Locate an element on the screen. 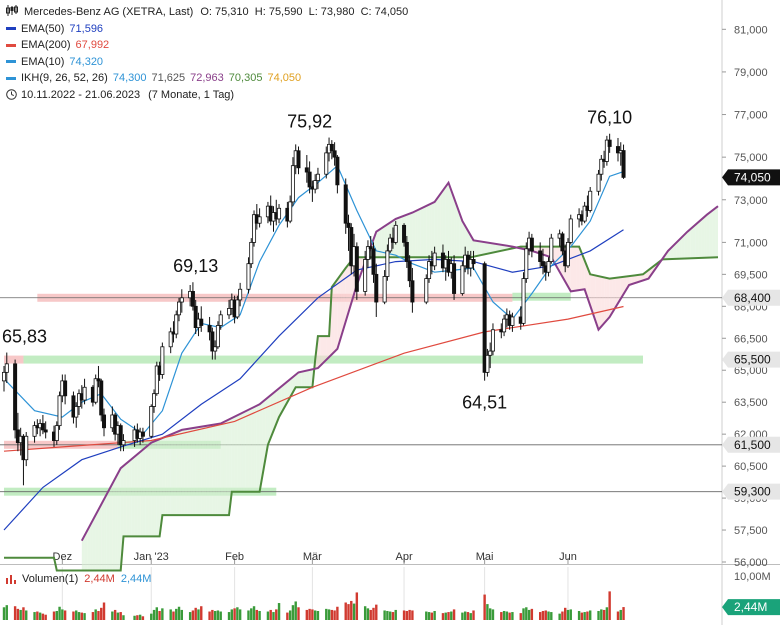 Image resolution: width=780 pixels, height=625 pixels. ema50-value: 71,596 is located at coordinates (86, 28).